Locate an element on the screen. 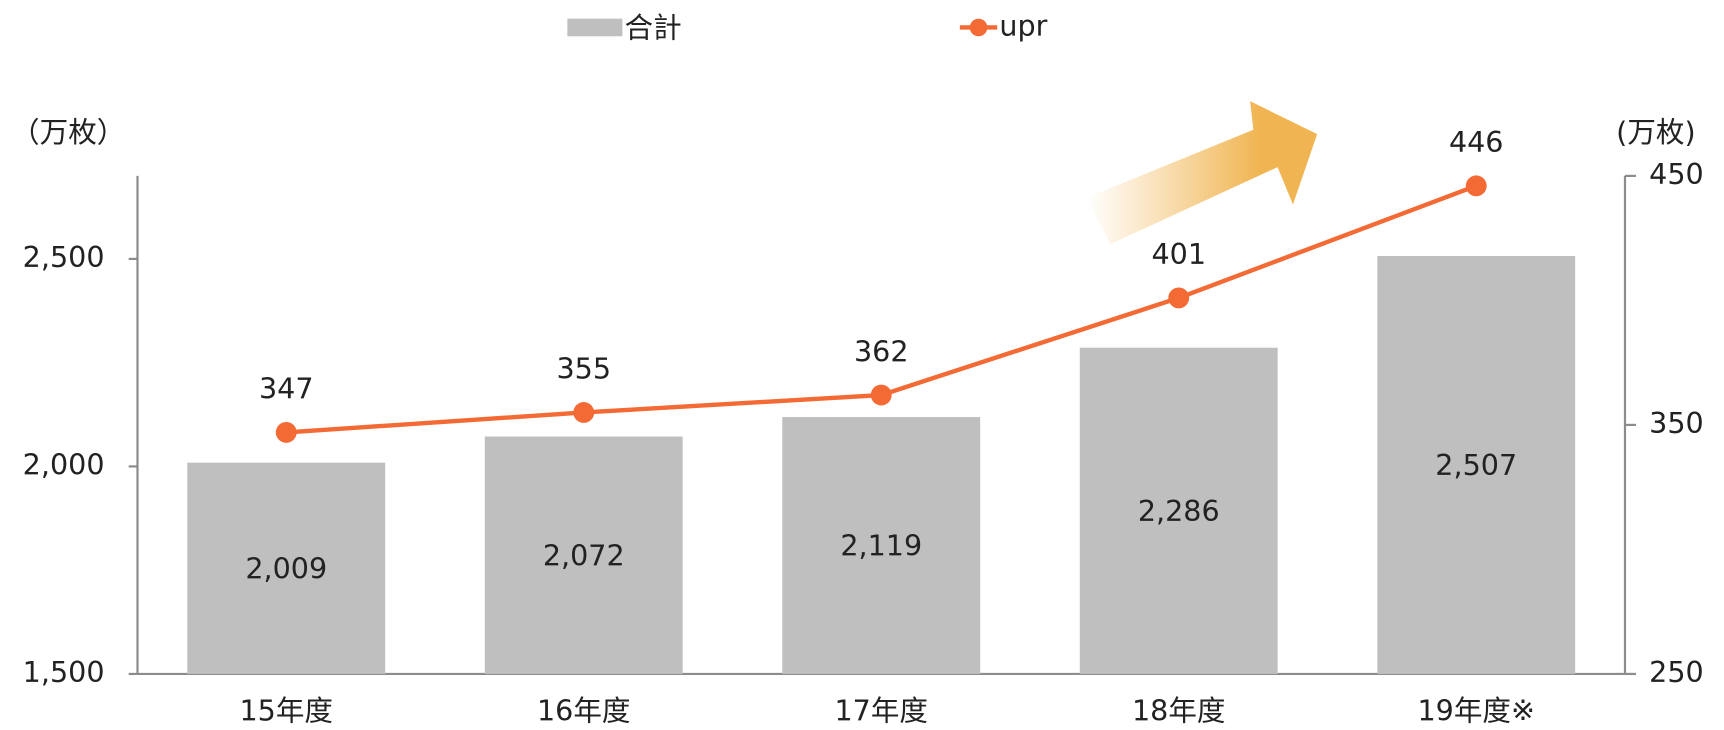  y2-tick-label: 250 is located at coordinates (1676, 672).